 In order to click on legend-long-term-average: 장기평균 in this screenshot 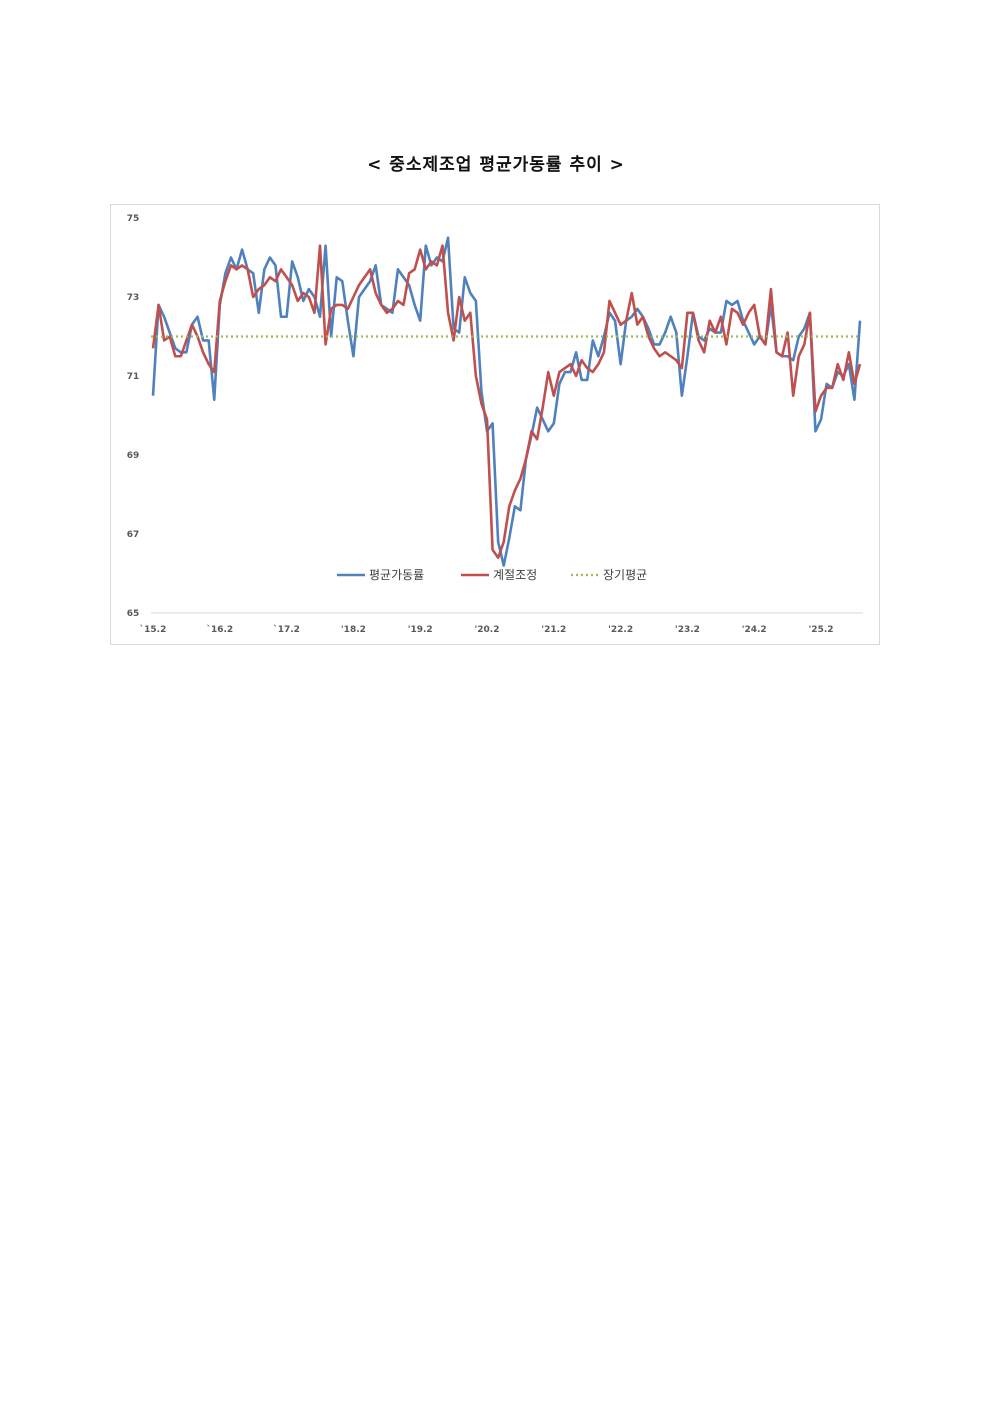, I will do `click(609, 575)`.